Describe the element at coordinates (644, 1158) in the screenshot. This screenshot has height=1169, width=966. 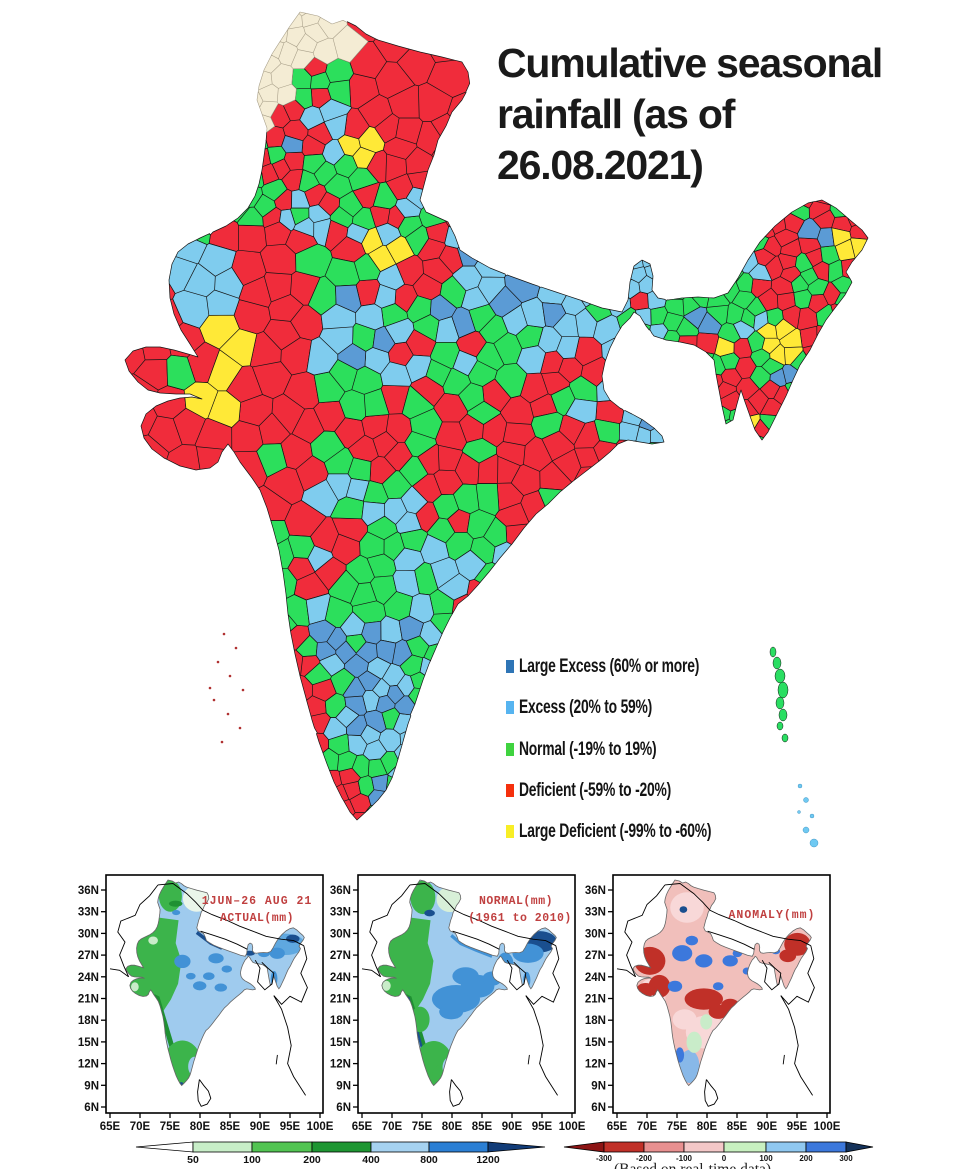
I see `svg-text: -200` at that location.